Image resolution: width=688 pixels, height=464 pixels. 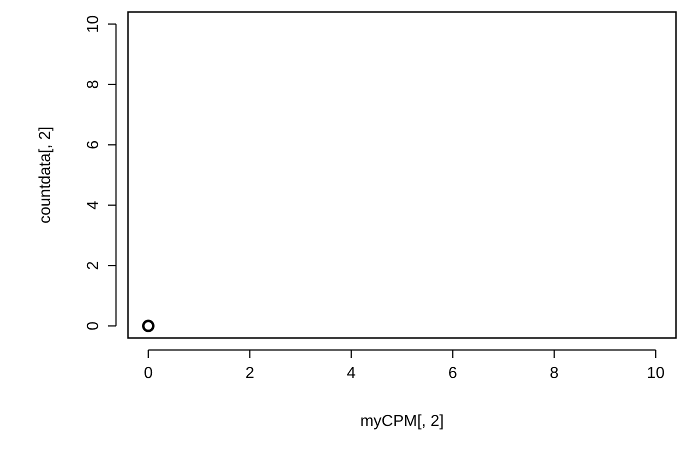 What do you see at coordinates (93, 265) in the screenshot?
I see `y-tick-label: 2` at bounding box center [93, 265].